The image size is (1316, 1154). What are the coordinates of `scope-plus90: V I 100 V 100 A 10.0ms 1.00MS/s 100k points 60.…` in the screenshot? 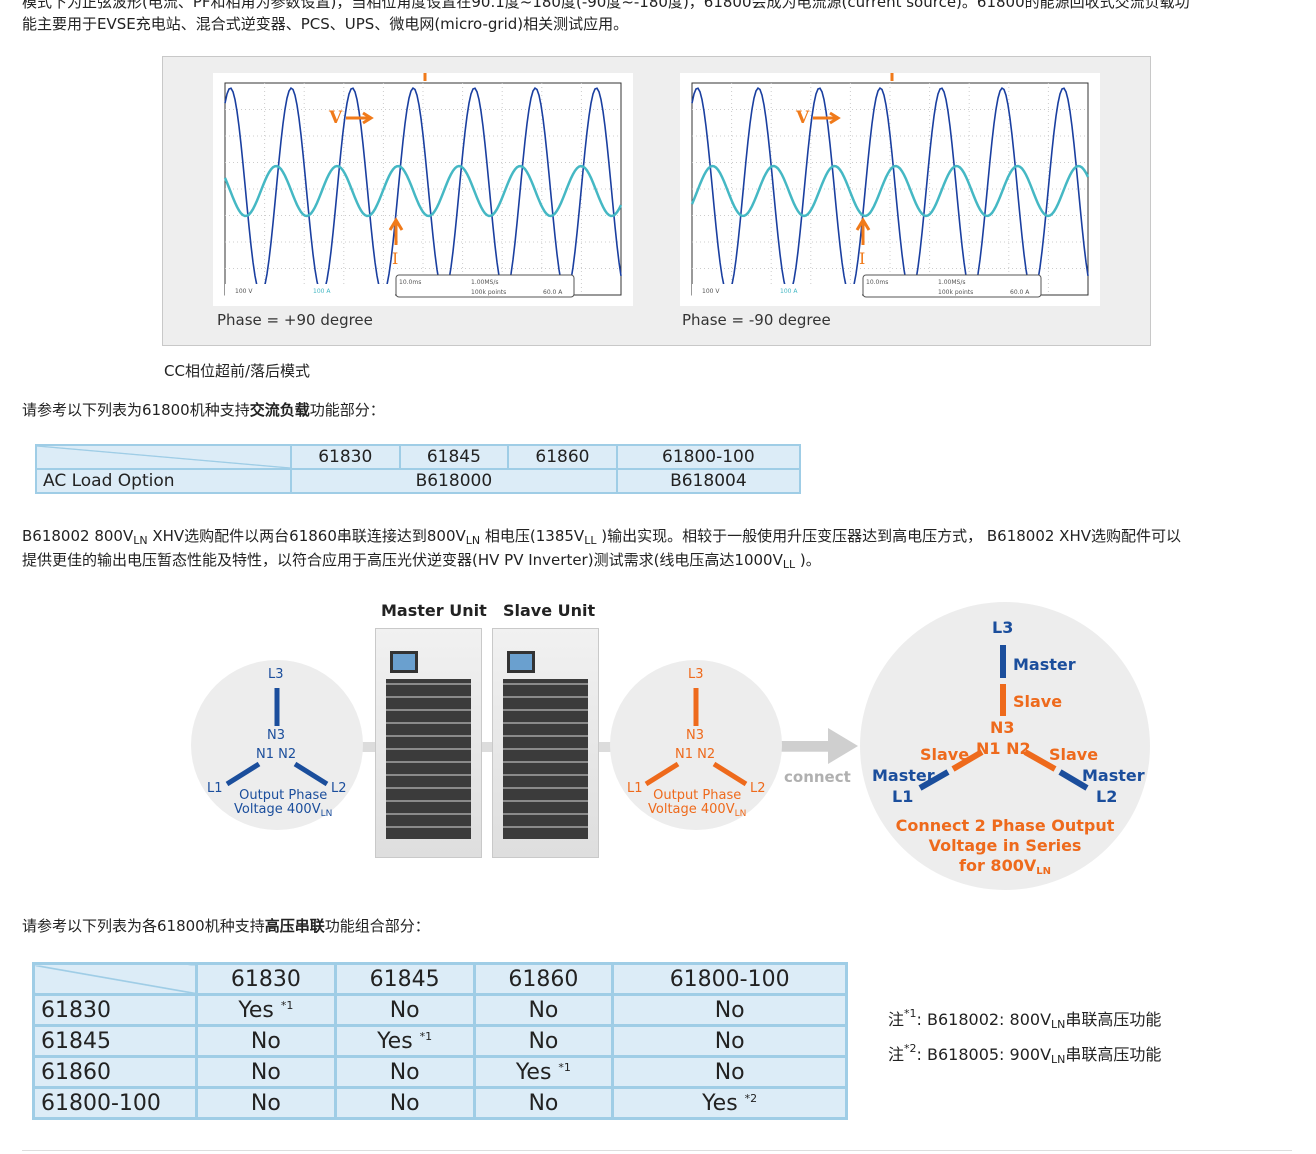 It's located at (423, 189).